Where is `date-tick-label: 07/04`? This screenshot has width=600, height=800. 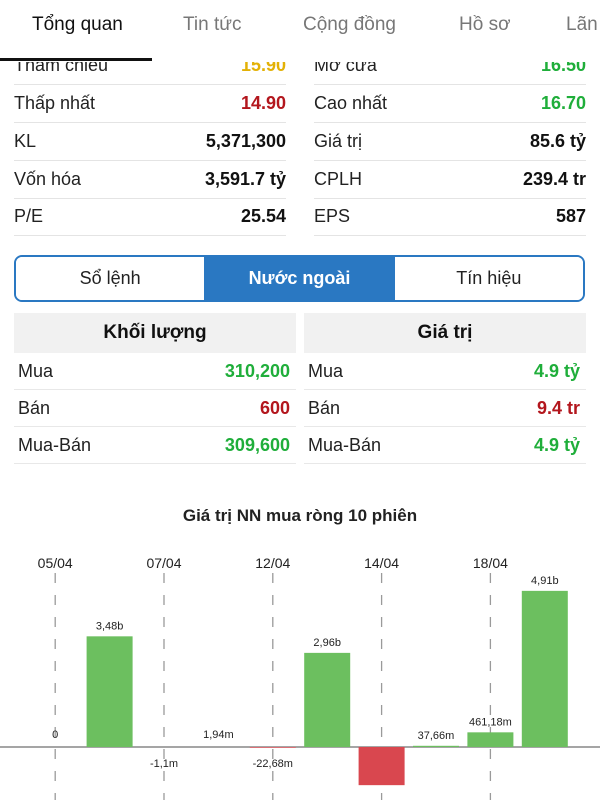
date-tick-label: 07/04 is located at coordinates (163, 563).